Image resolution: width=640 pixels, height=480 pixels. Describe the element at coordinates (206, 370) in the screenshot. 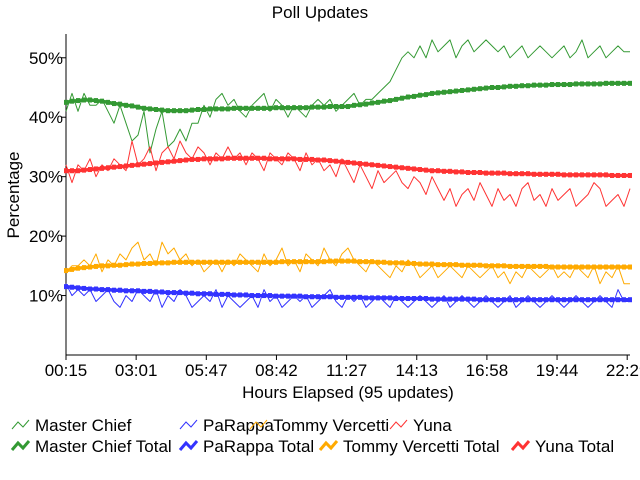

I see `x-tick-label: 05:47` at that location.